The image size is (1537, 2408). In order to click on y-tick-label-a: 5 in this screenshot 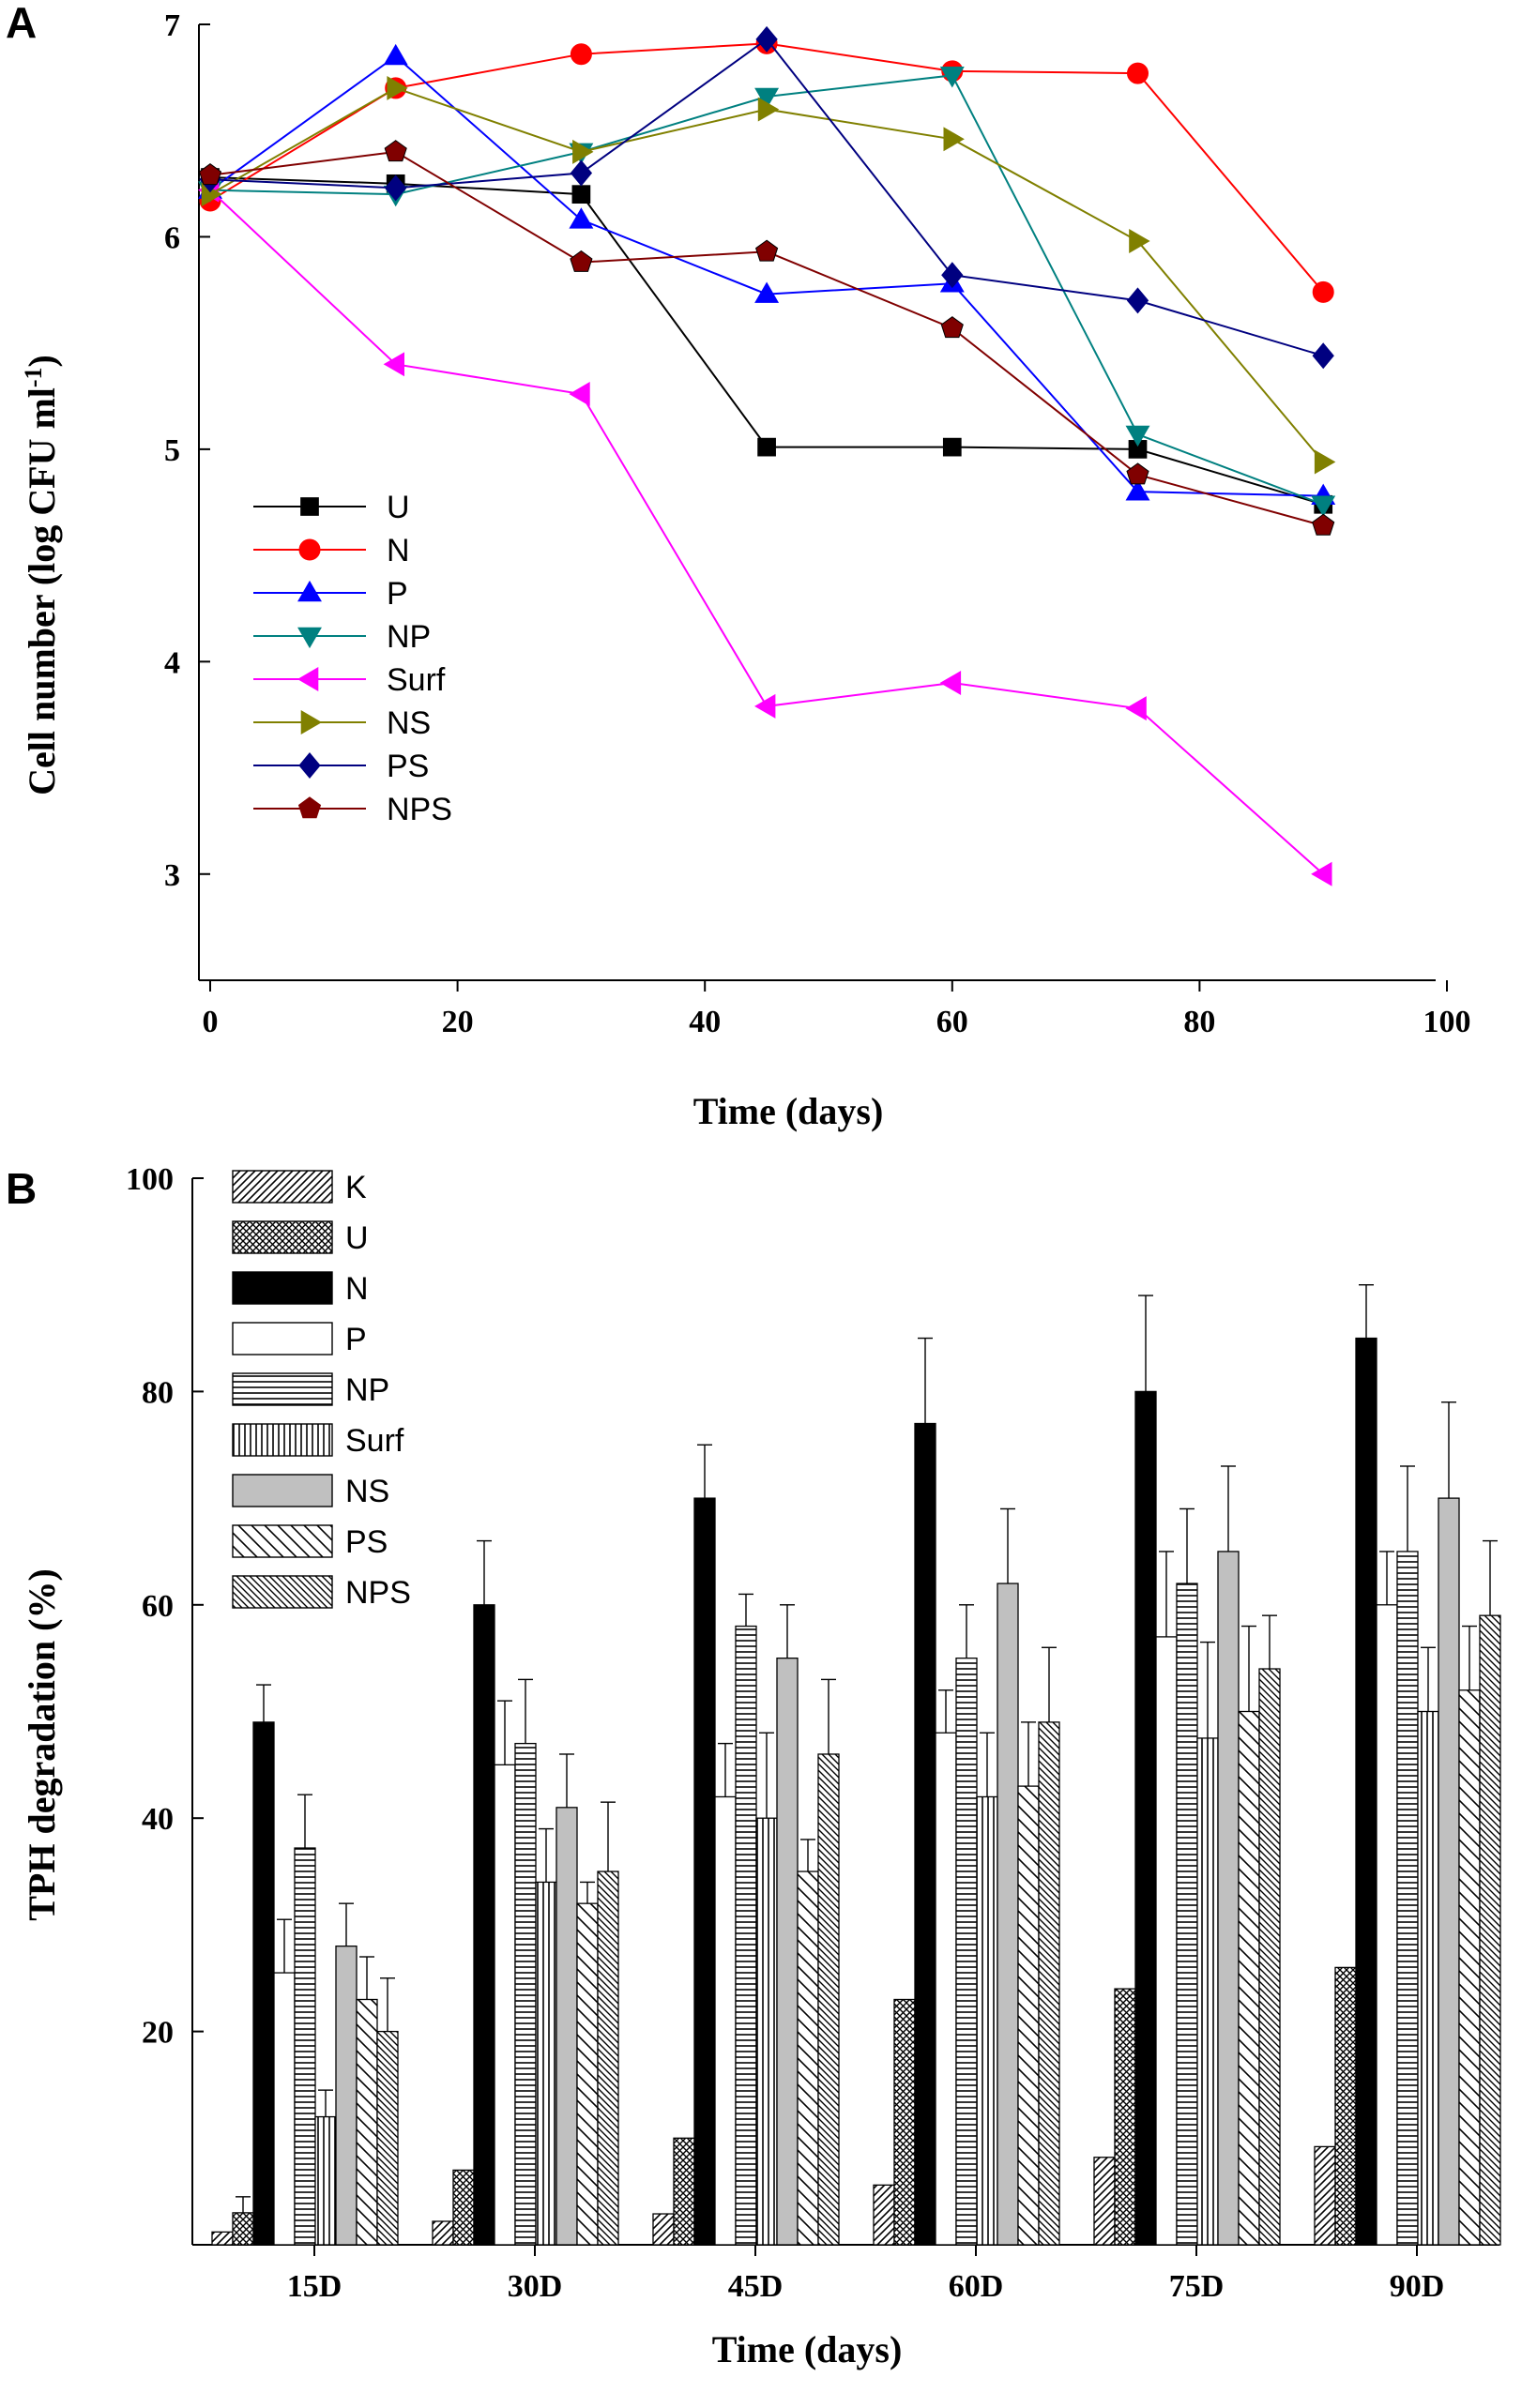, I will do `click(172, 451)`.